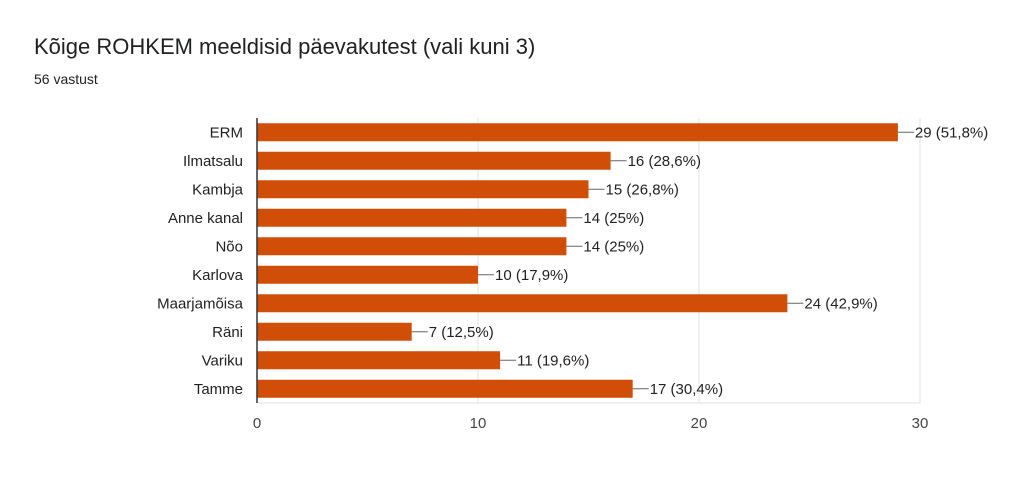  I want to click on category-label: Räni, so click(227, 332).